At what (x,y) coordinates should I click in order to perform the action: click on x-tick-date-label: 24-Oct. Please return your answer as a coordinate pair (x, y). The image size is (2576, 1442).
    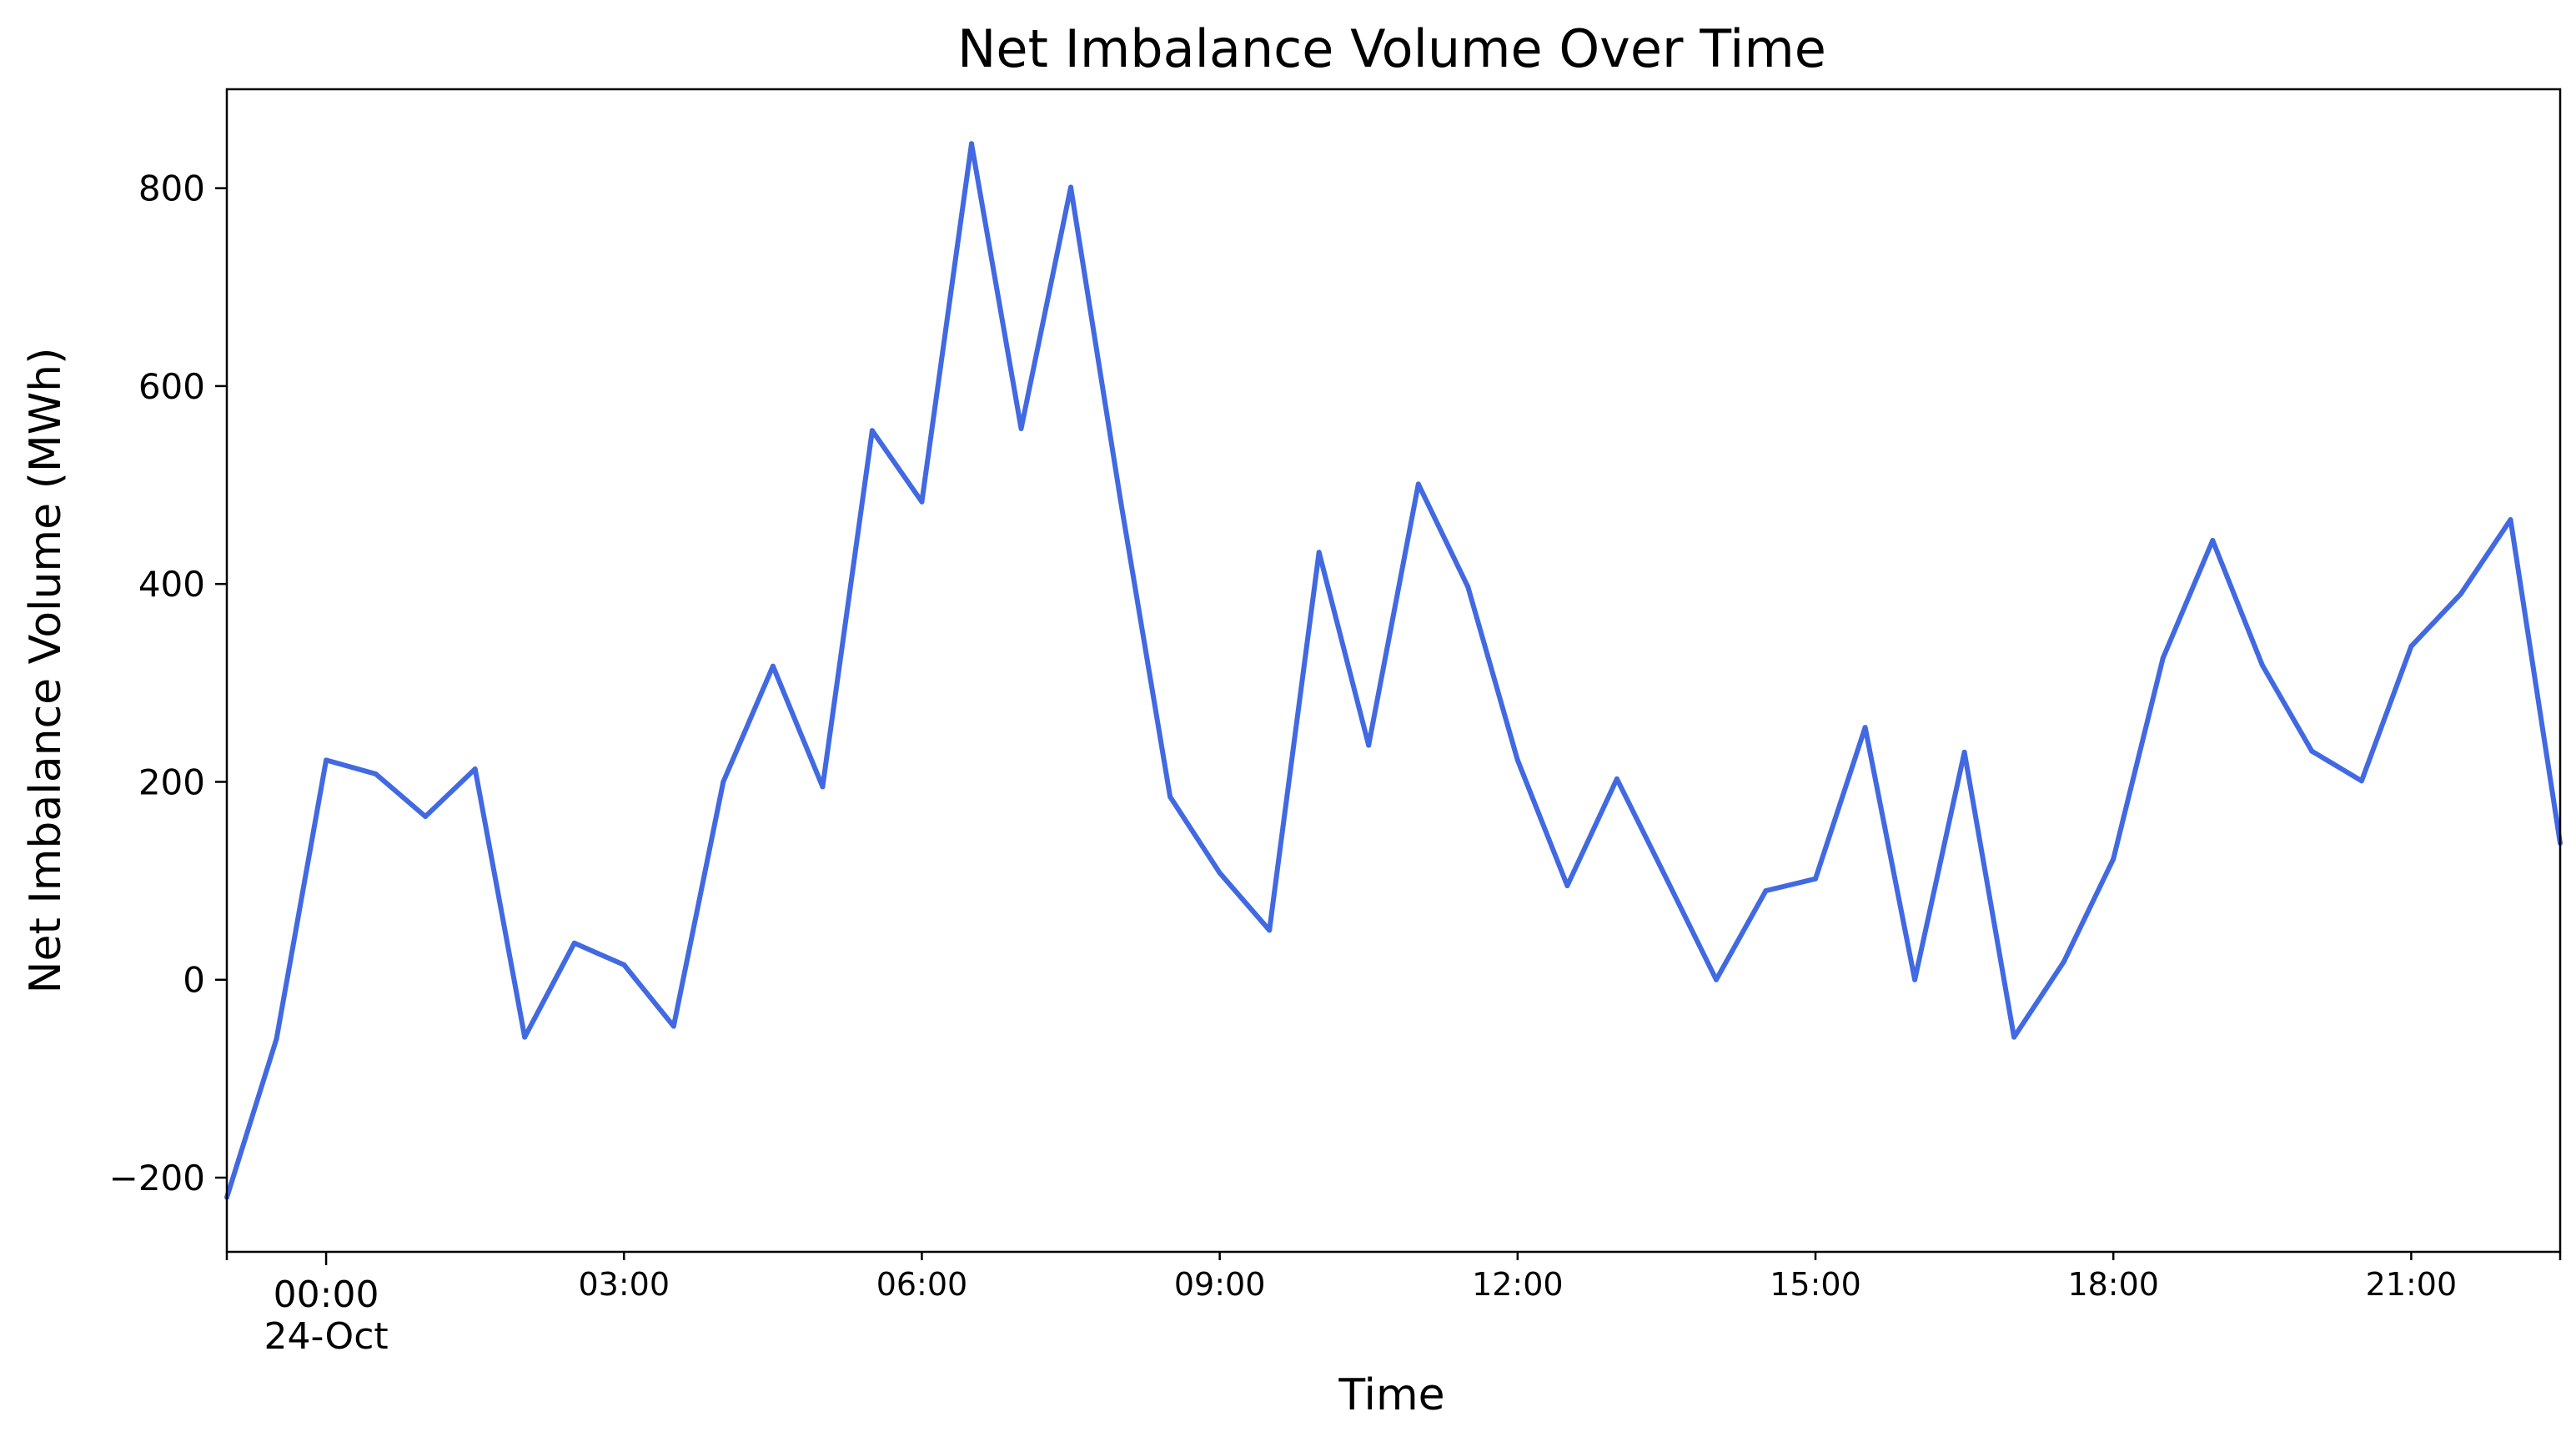
    Looking at the image, I should click on (326, 1336).